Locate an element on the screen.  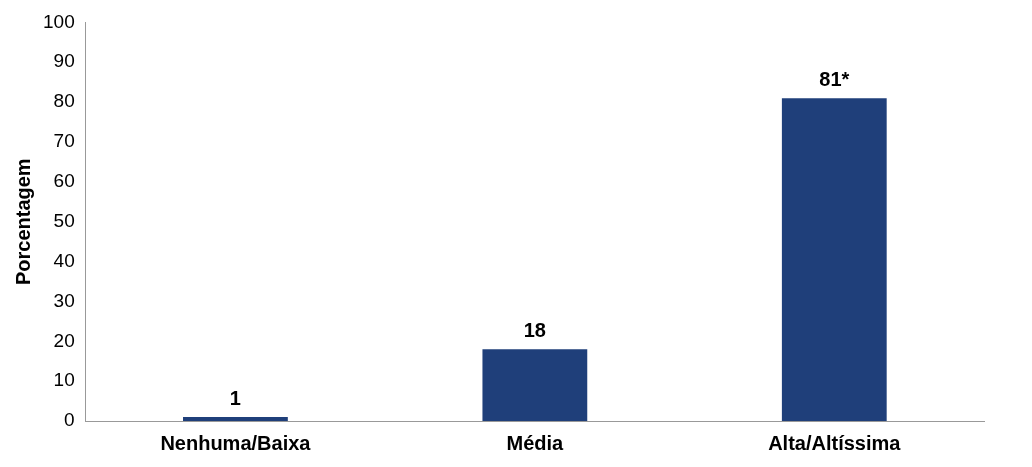
y-tick-label: 20 is located at coordinates (64, 340).